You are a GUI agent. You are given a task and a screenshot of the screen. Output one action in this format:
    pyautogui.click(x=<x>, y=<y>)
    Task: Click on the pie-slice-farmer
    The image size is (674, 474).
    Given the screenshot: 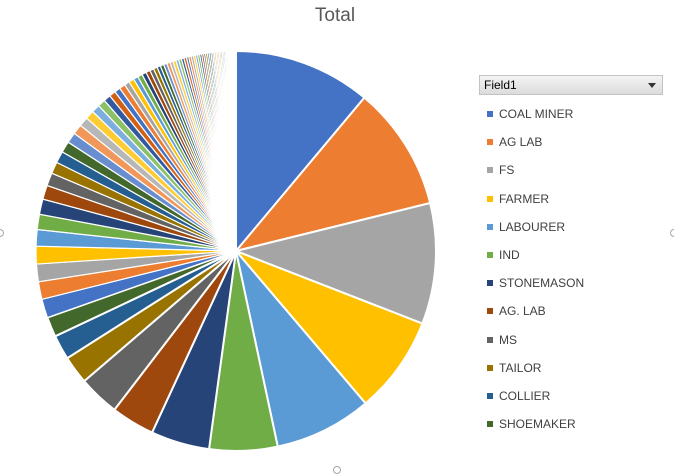 What is the action you would take?
    pyautogui.click(x=329, y=327)
    